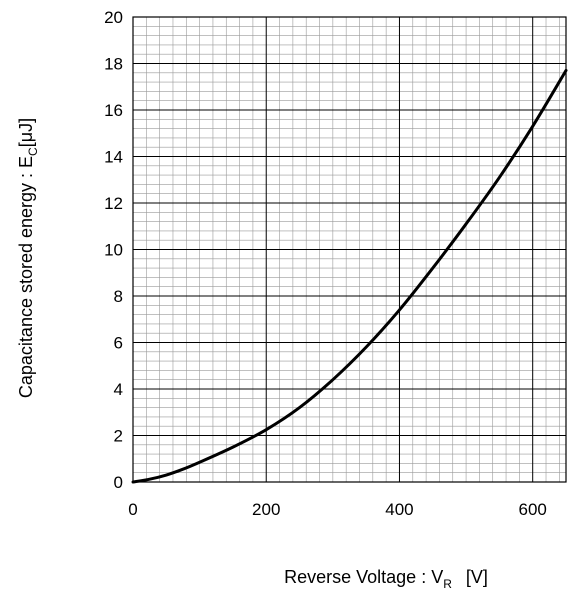 The width and height of the screenshot is (568, 592). I want to click on y-tick-label: 12, so click(113, 203).